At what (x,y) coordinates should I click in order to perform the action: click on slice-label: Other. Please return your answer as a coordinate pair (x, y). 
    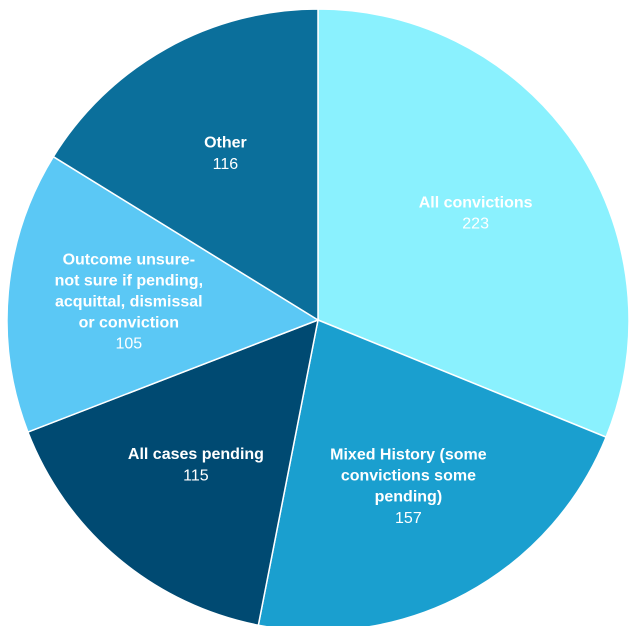
    Looking at the image, I should click on (225, 143).